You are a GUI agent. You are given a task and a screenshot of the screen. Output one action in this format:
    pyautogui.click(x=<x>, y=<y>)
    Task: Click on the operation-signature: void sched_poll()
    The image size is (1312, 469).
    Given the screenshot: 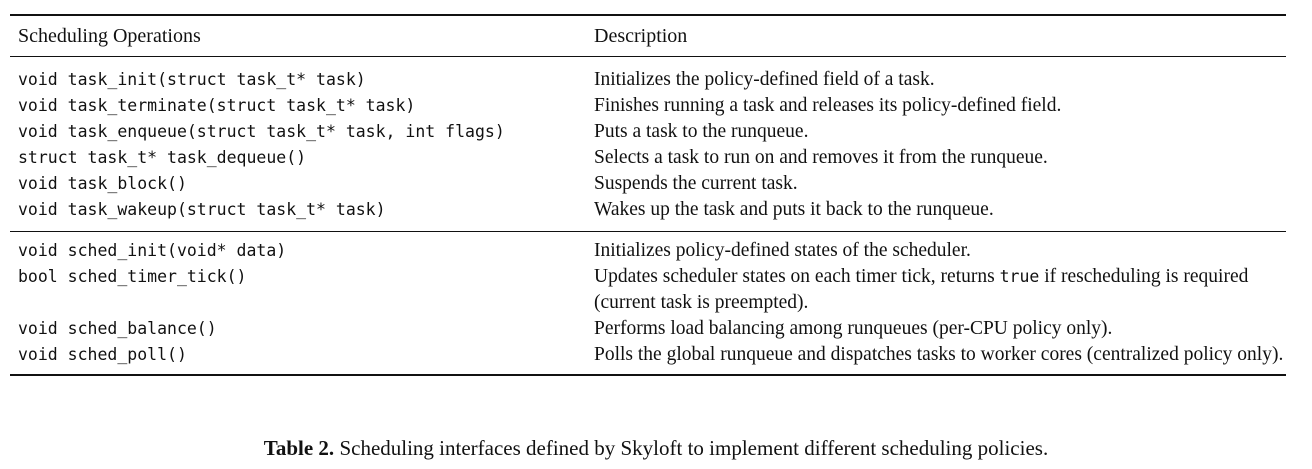 What is the action you would take?
    pyautogui.click(x=102, y=354)
    